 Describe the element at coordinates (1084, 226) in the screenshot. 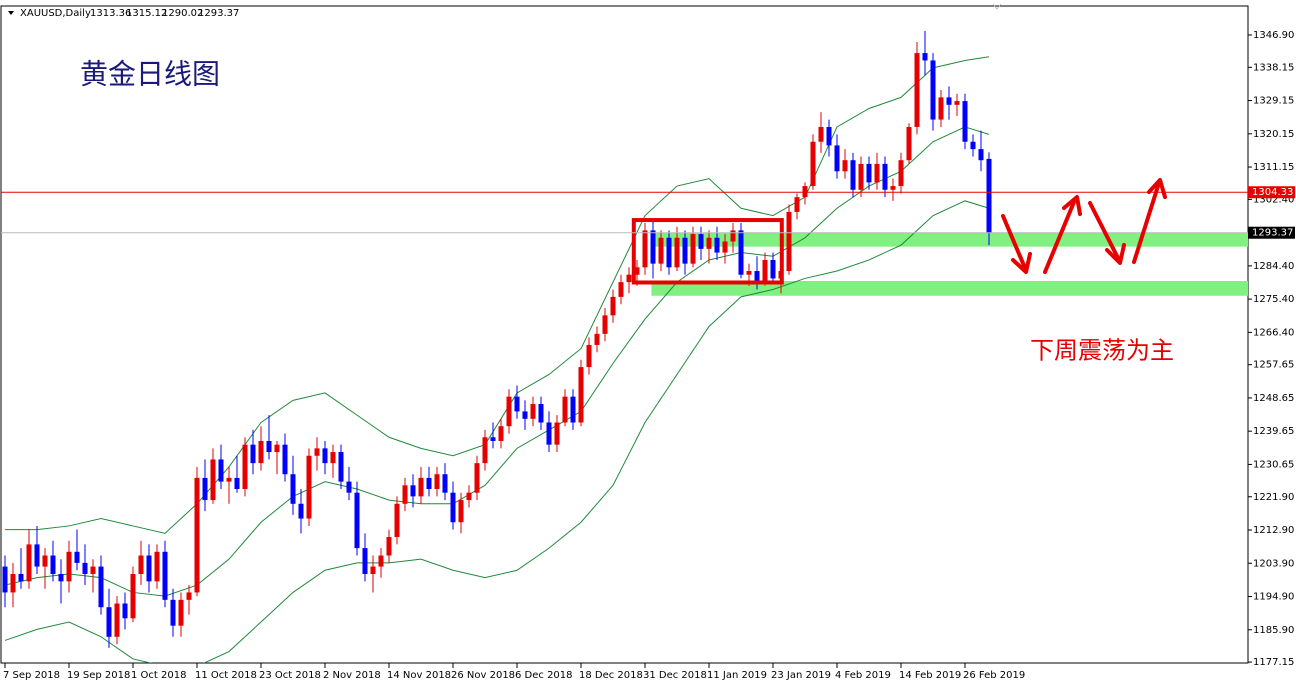

I see `forecast-arrows` at that location.